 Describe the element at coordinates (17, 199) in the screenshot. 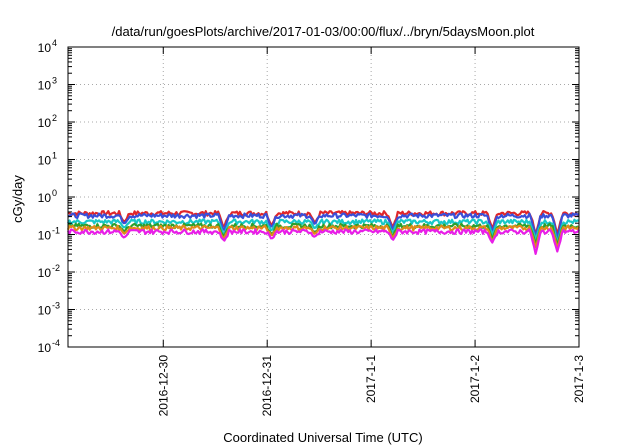

I see `y-axis-label: cGy/day` at that location.